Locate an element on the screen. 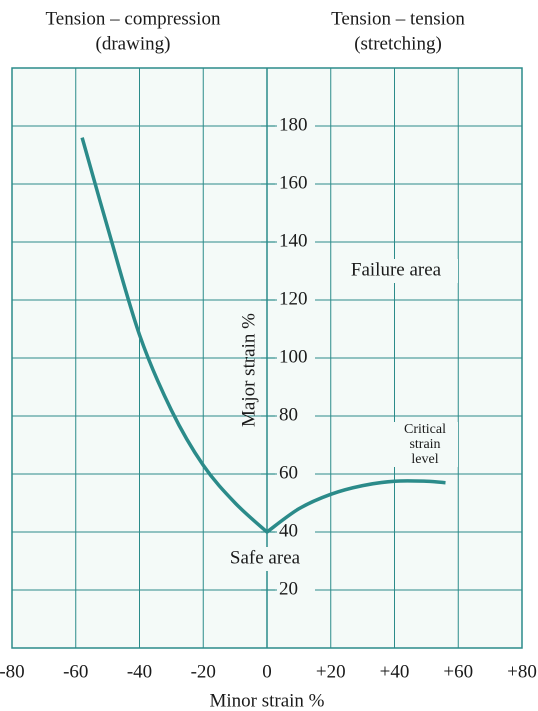  y-tick-label: 180 is located at coordinates (293, 124).